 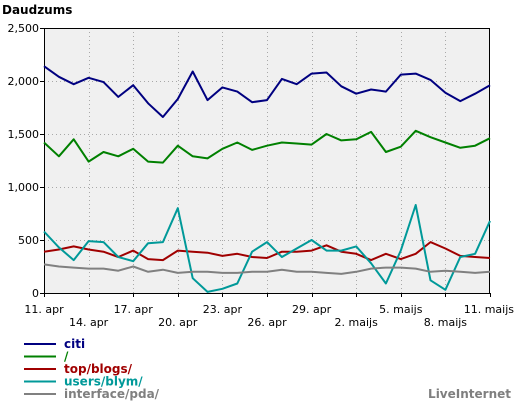 What do you see at coordinates (74, 344) in the screenshot?
I see `legend-label-0: citi` at bounding box center [74, 344].